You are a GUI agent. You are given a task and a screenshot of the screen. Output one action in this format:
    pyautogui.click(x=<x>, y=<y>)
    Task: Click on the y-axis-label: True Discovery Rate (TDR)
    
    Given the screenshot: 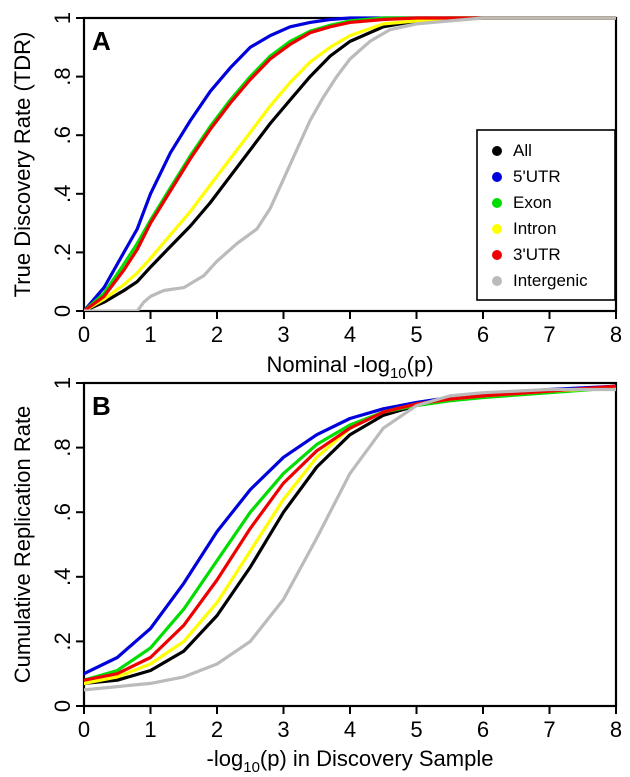 What is the action you would take?
    pyautogui.click(x=22, y=165)
    